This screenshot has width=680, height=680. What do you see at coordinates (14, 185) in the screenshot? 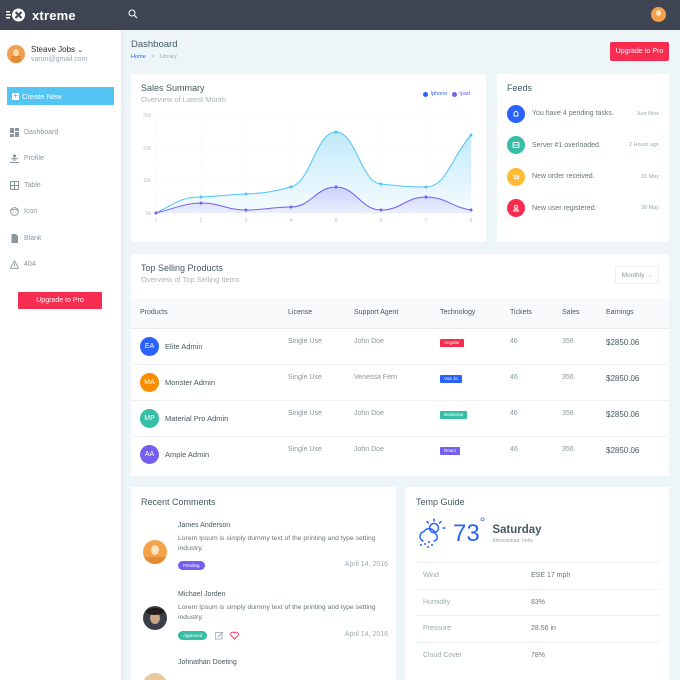
I see `table-icon` at bounding box center [14, 185].